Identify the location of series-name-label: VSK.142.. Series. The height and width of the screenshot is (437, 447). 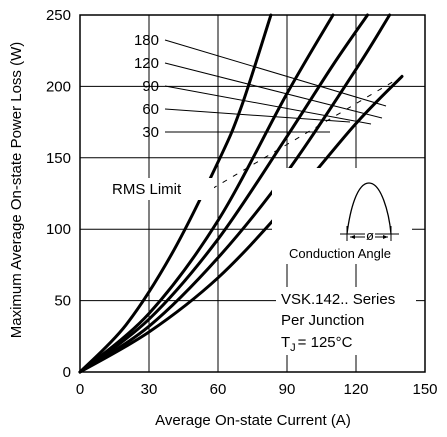
(338, 299).